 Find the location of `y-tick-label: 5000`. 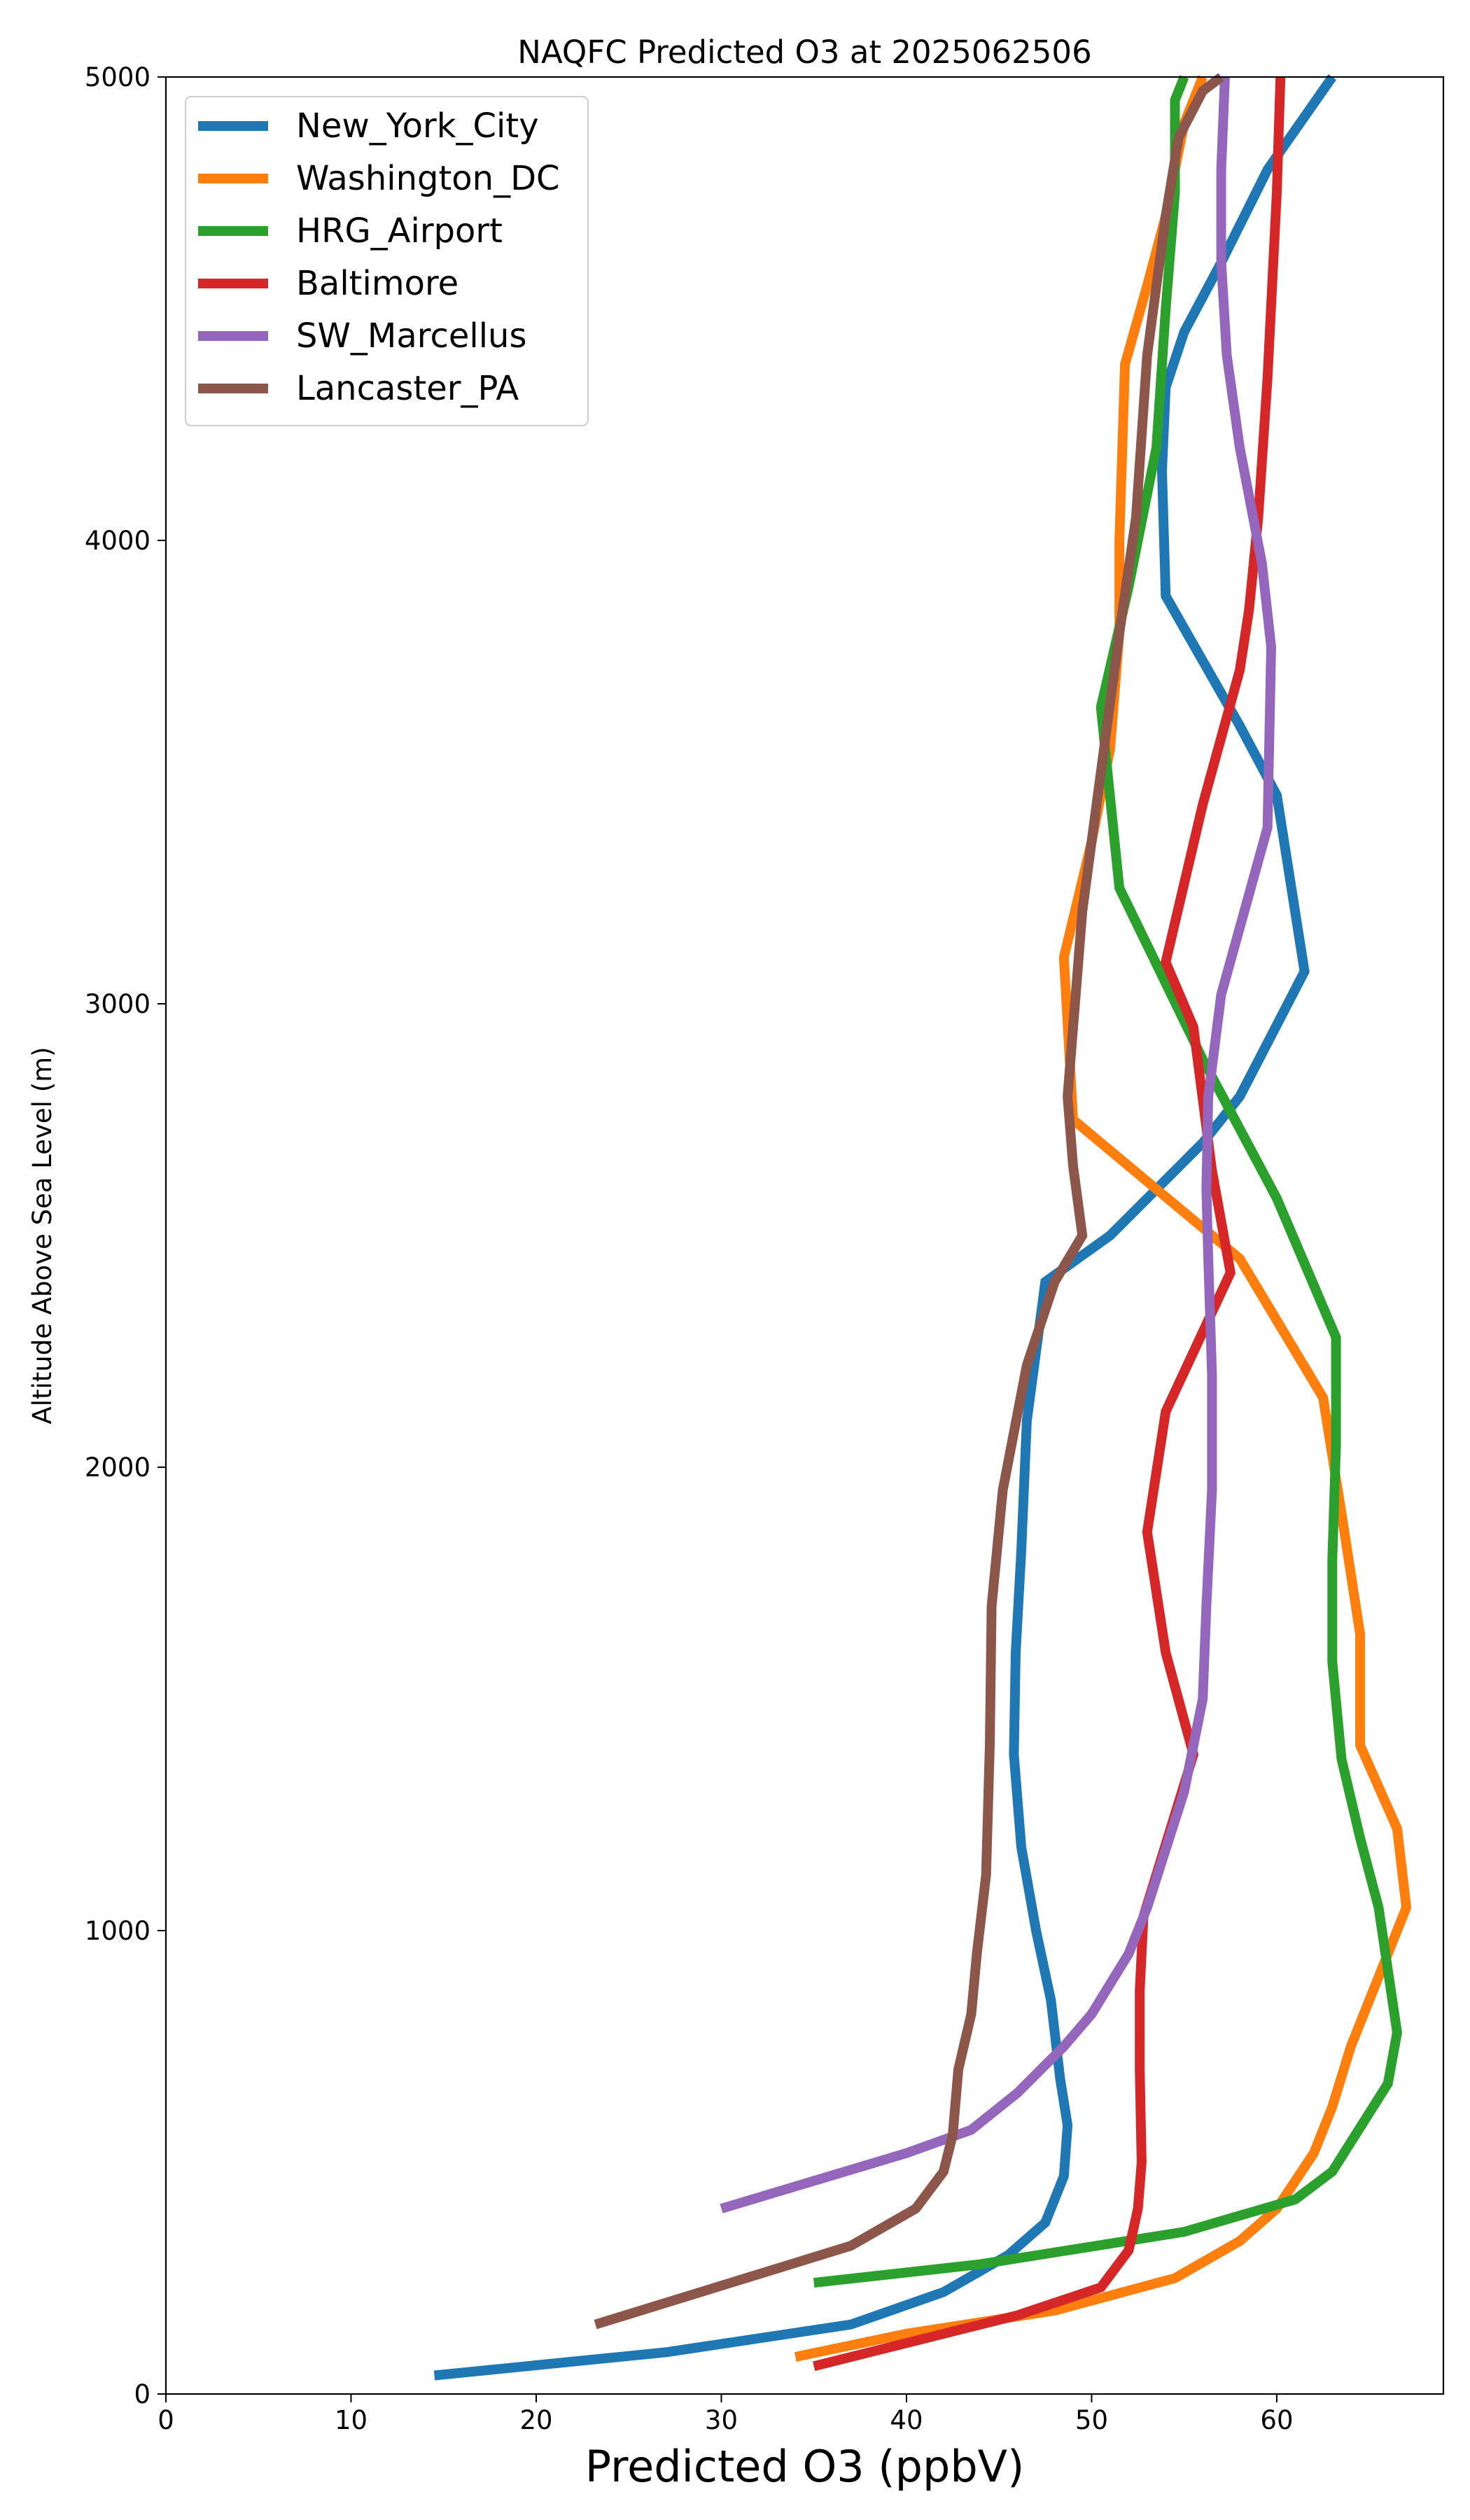

y-tick-label: 5000 is located at coordinates (117, 77).